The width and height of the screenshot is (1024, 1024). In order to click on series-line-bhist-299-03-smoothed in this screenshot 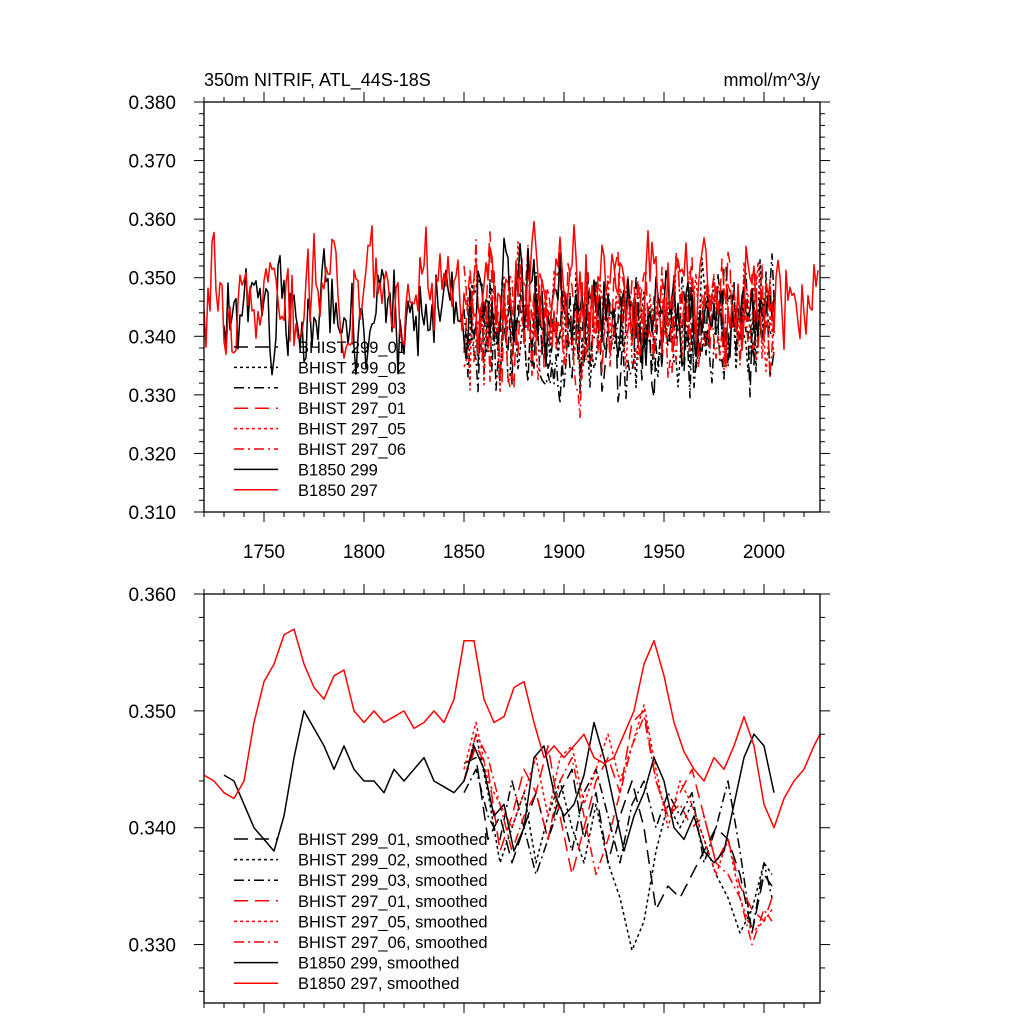, I will do `click(618, 851)`.